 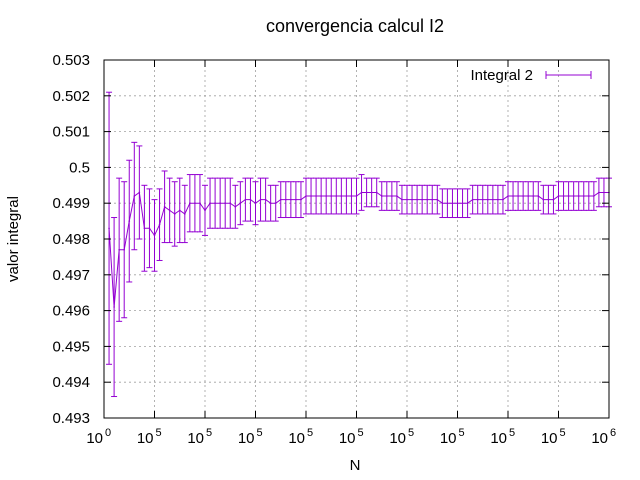 I want to click on y-tick-label: 0.495, so click(x=71, y=346).